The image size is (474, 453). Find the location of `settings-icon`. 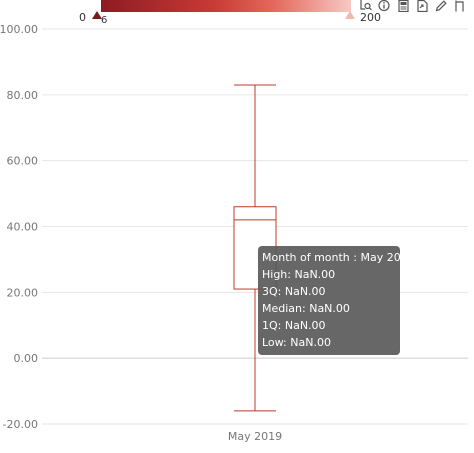

settings-icon is located at coordinates (460, 6).